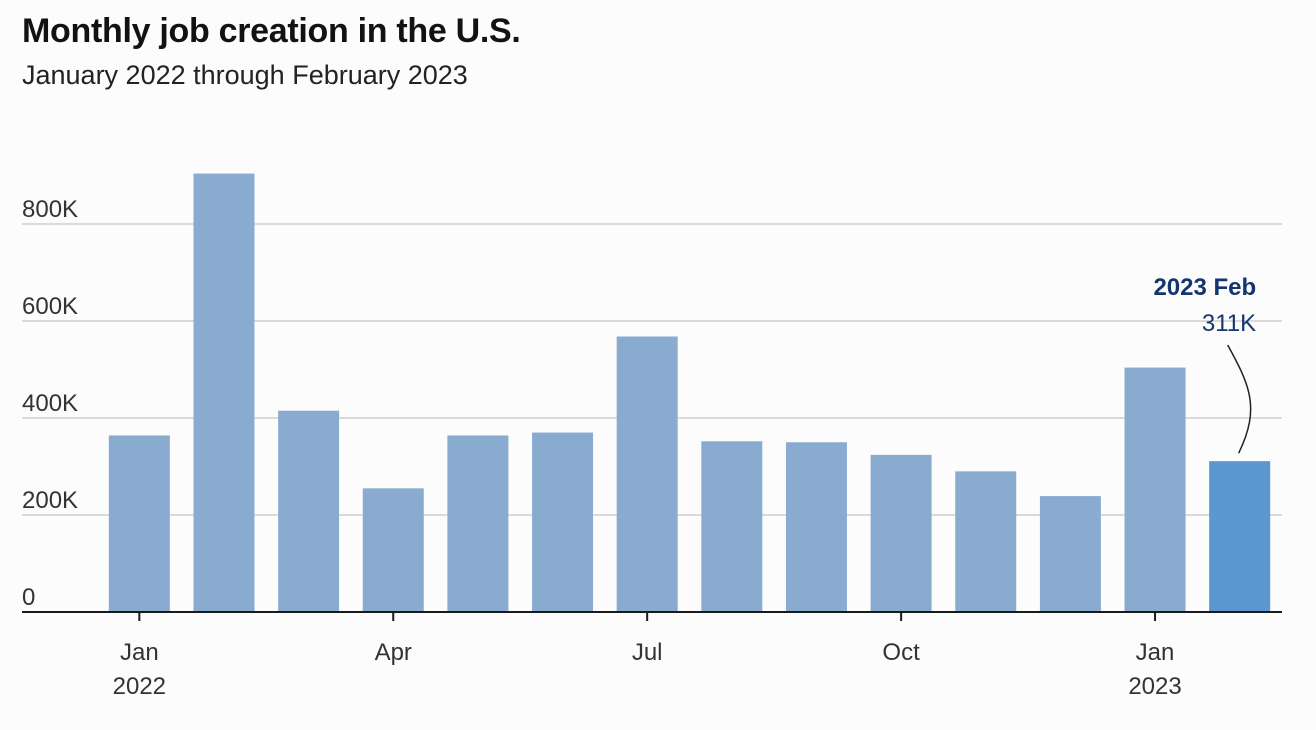 This screenshot has height=730, width=1316. Describe the element at coordinates (50, 500) in the screenshot. I see `y-tick-label: 200K` at that location.